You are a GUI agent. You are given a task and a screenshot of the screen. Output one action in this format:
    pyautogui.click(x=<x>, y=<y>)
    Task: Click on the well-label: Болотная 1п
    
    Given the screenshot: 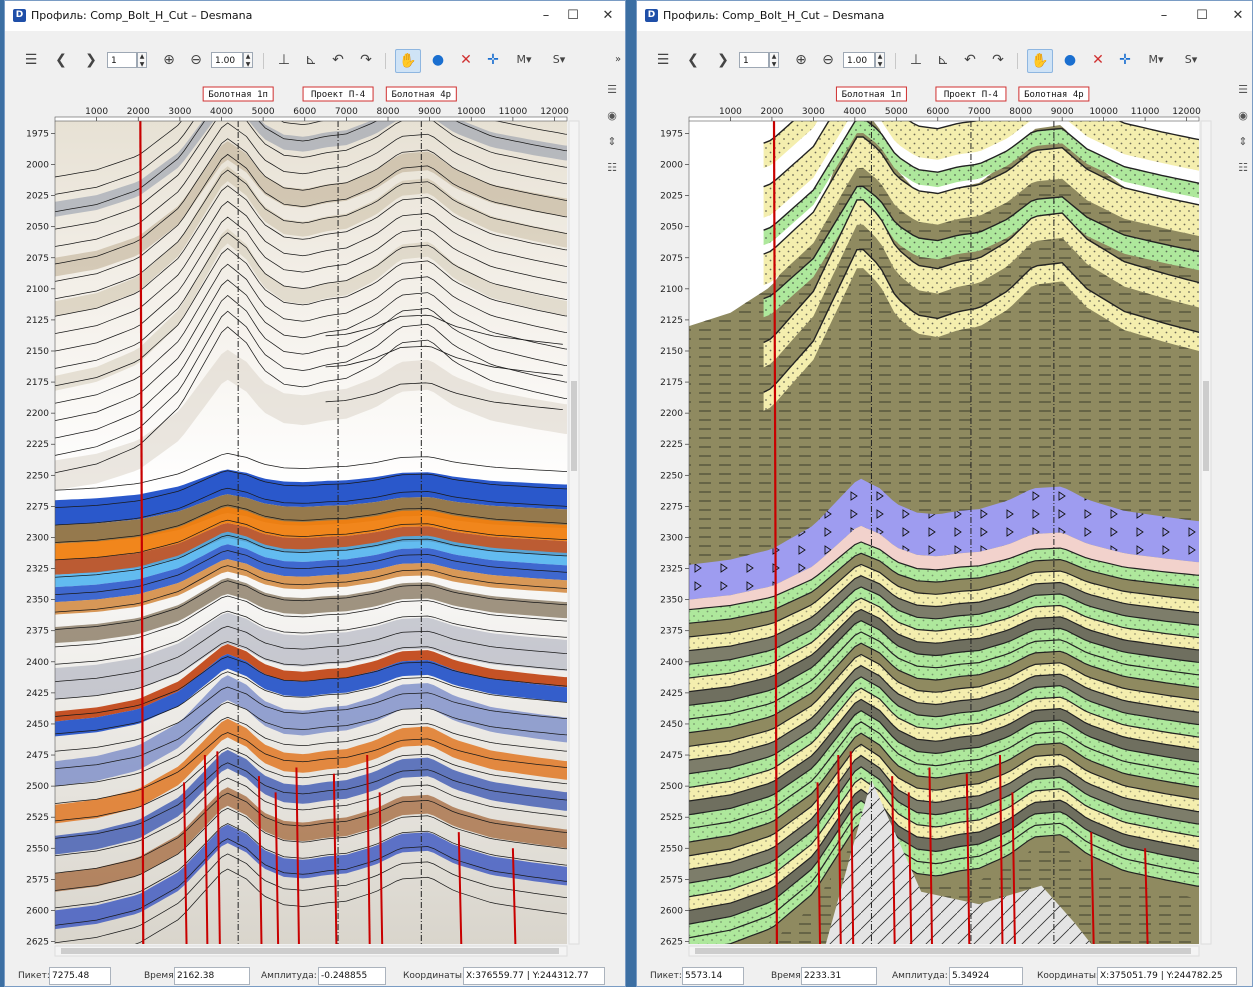 What is the action you would take?
    pyautogui.click(x=238, y=95)
    